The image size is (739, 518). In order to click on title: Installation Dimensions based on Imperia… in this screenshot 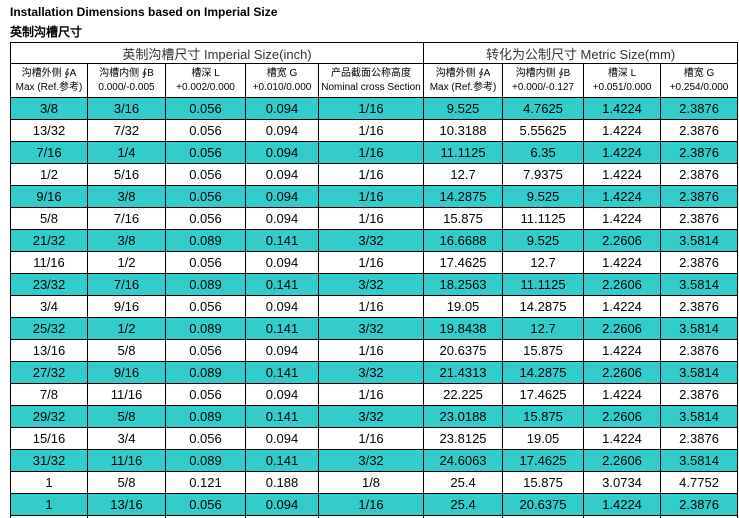, I will do `click(144, 12)`.